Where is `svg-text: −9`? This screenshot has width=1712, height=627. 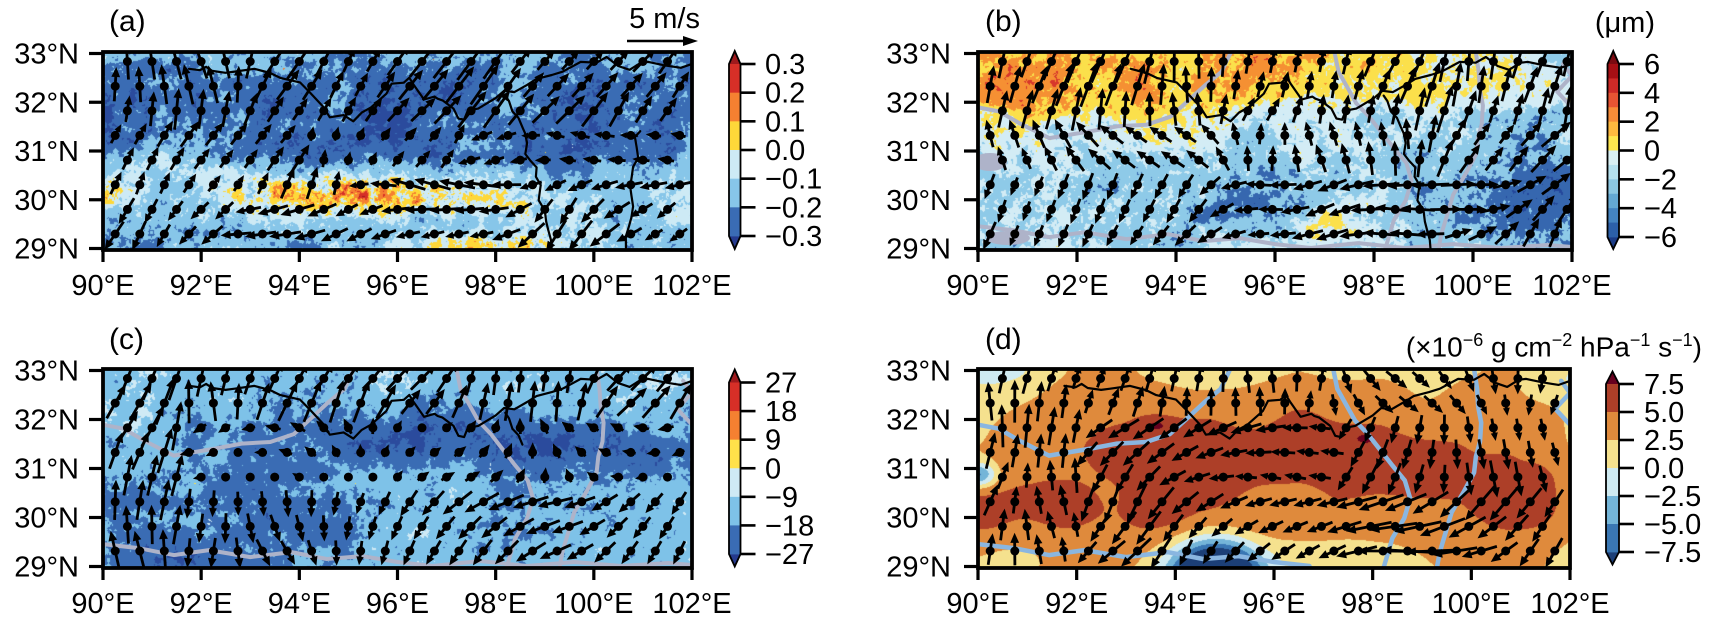
svg-text: −9 is located at coordinates (781, 498).